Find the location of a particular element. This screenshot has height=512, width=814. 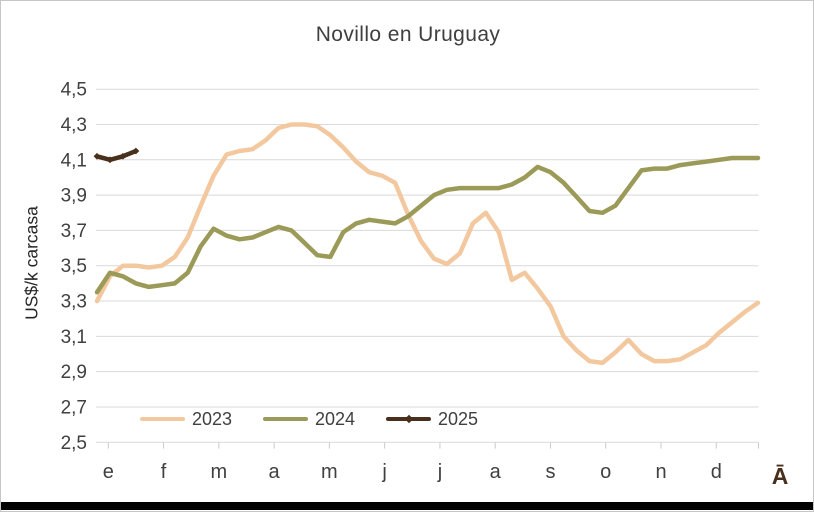

window-bottom-bar is located at coordinates (407, 506).